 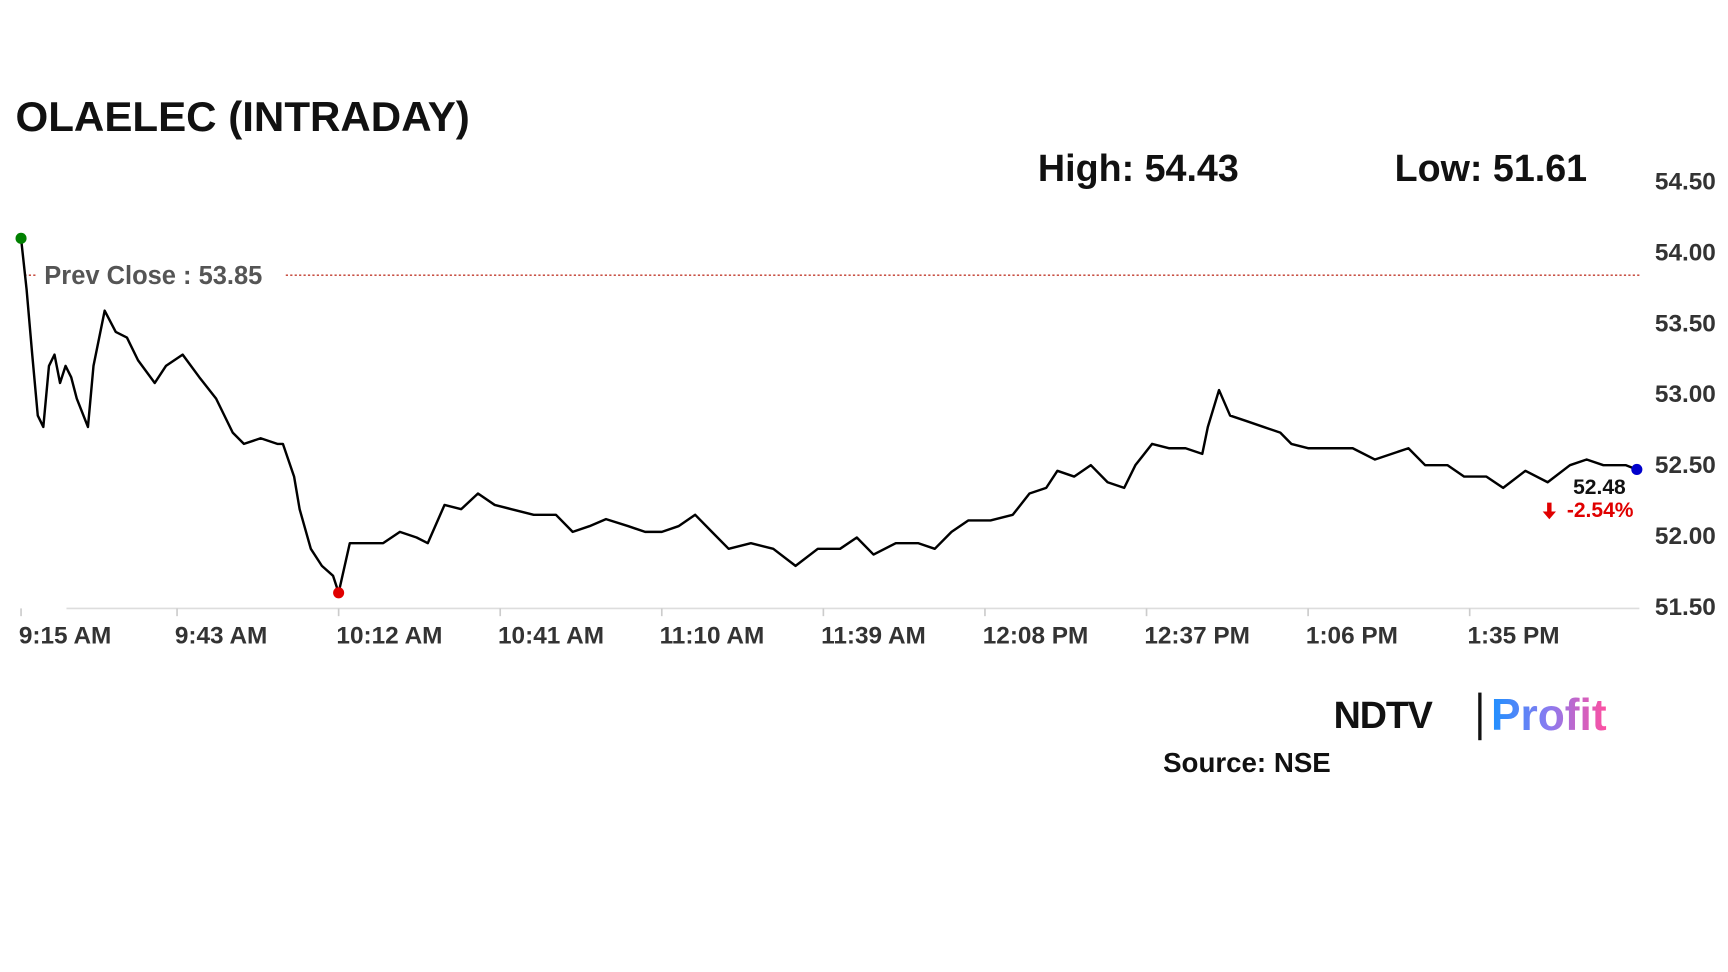 I want to click on last-value: 52.48, so click(x=1599, y=487).